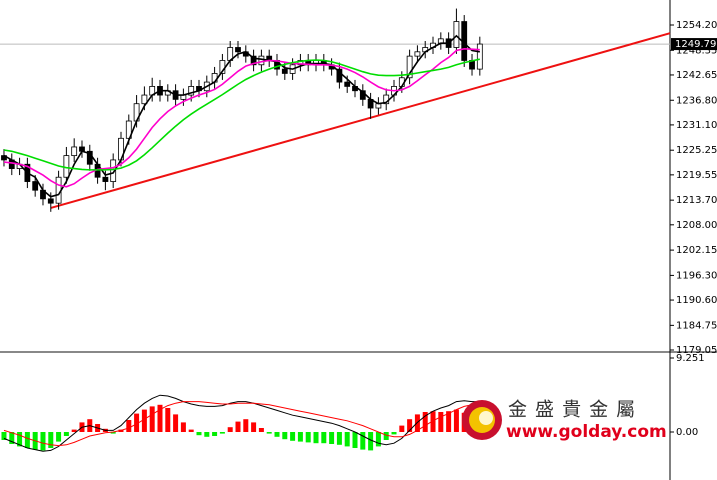  What do you see at coordinates (696, 75) in the screenshot?
I see `y-tick-label: 1242.65` at bounding box center [696, 75].